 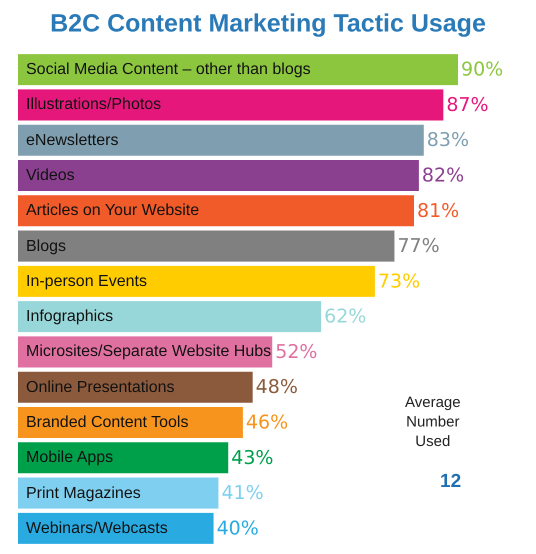 I want to click on y-tick-label: Social Media Content – other than blogs, so click(x=168, y=69).